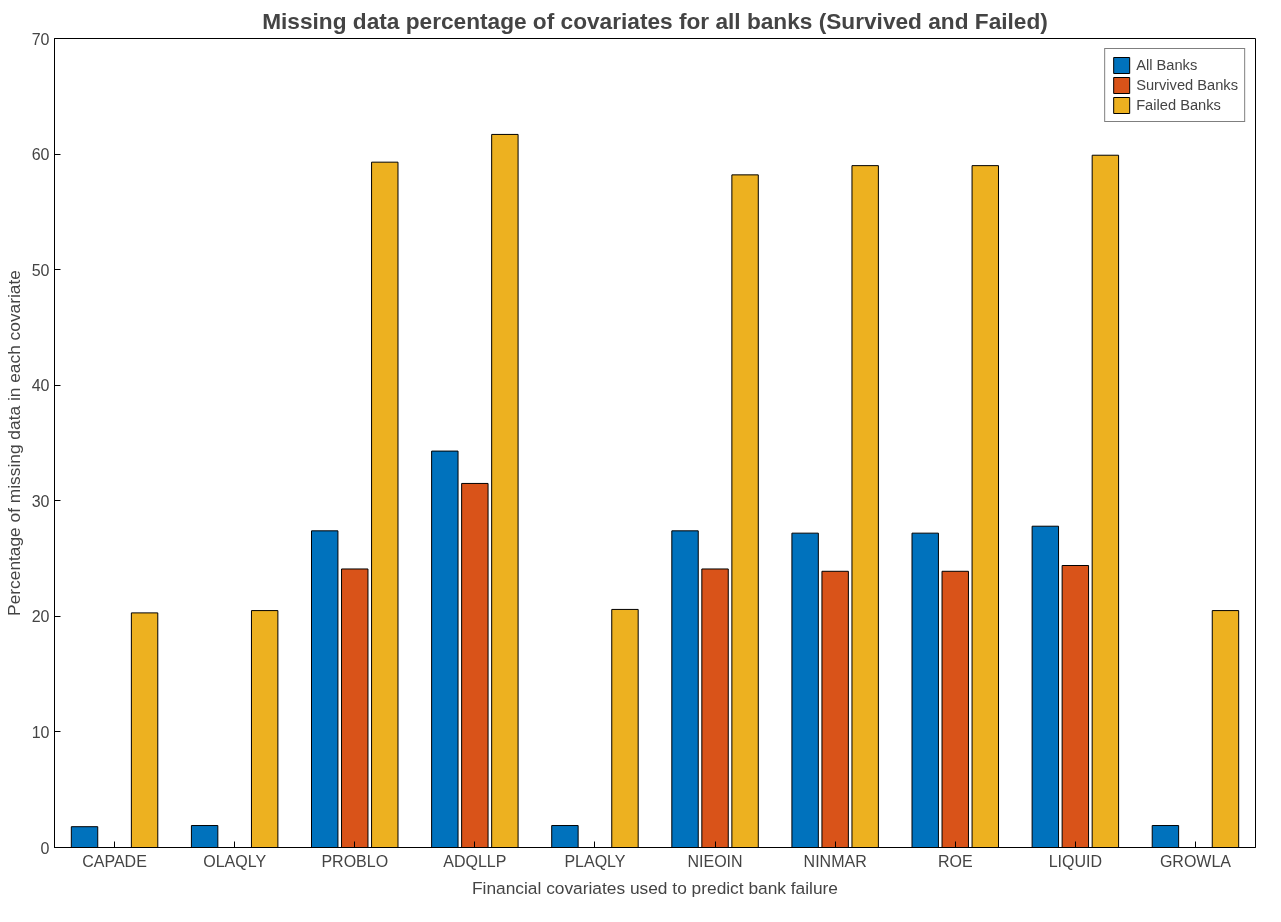  What do you see at coordinates (1075, 861) in the screenshot?
I see `x-tick-label: LIQUID` at bounding box center [1075, 861].